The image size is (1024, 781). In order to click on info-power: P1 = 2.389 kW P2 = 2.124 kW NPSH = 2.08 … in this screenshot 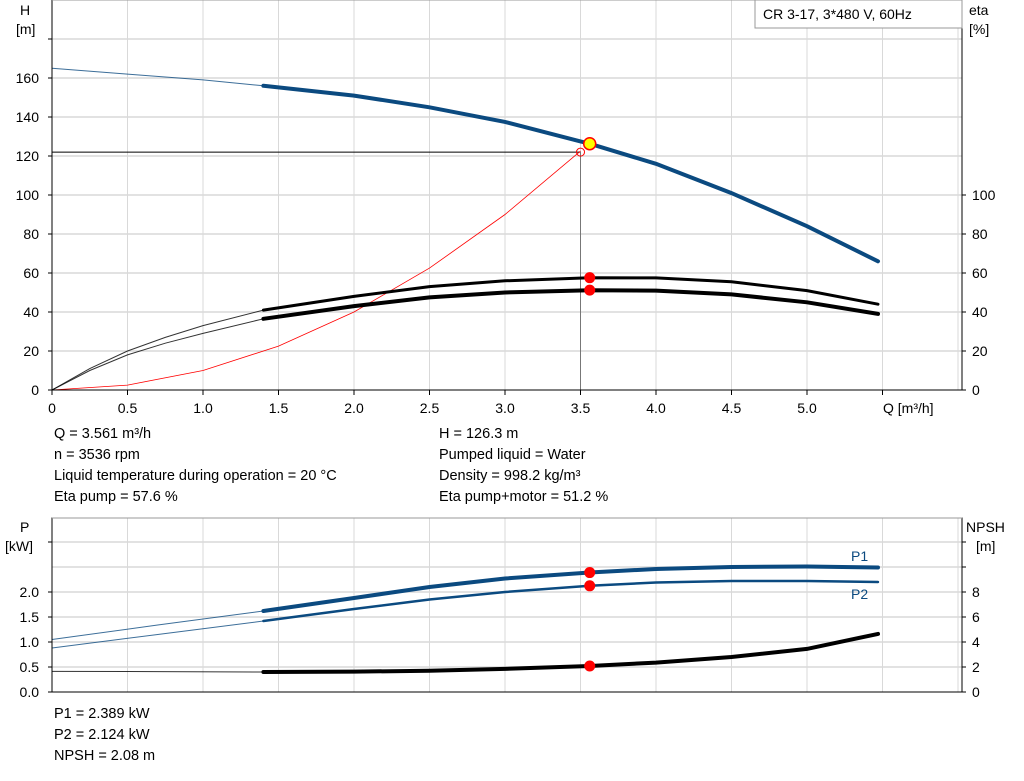, I will do `click(104, 735)`.